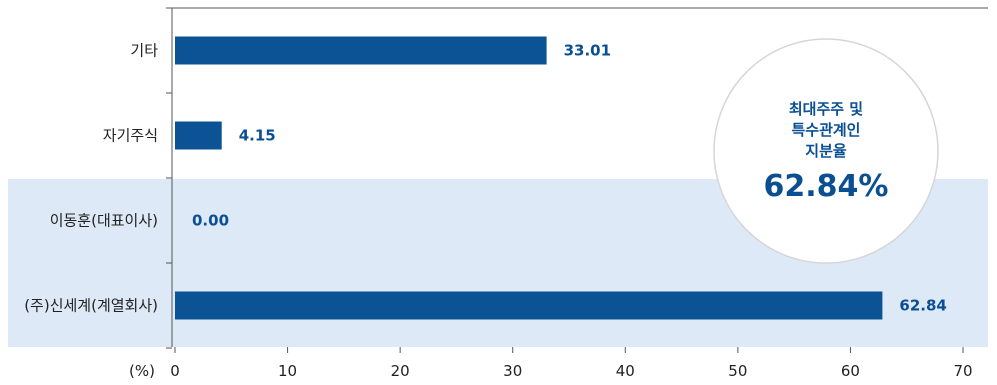 Image resolution: width=997 pixels, height=385 pixels. I want to click on x-tick-label: 50, so click(737, 371).